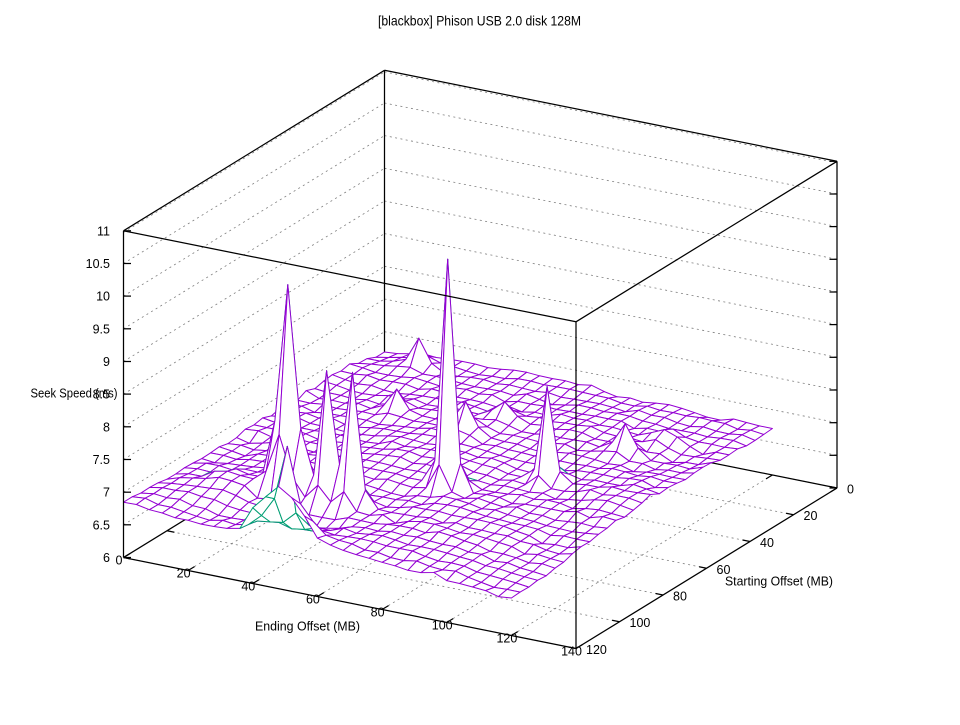 The image size is (960, 725). I want to click on svg-text: 6.5, so click(101, 525).